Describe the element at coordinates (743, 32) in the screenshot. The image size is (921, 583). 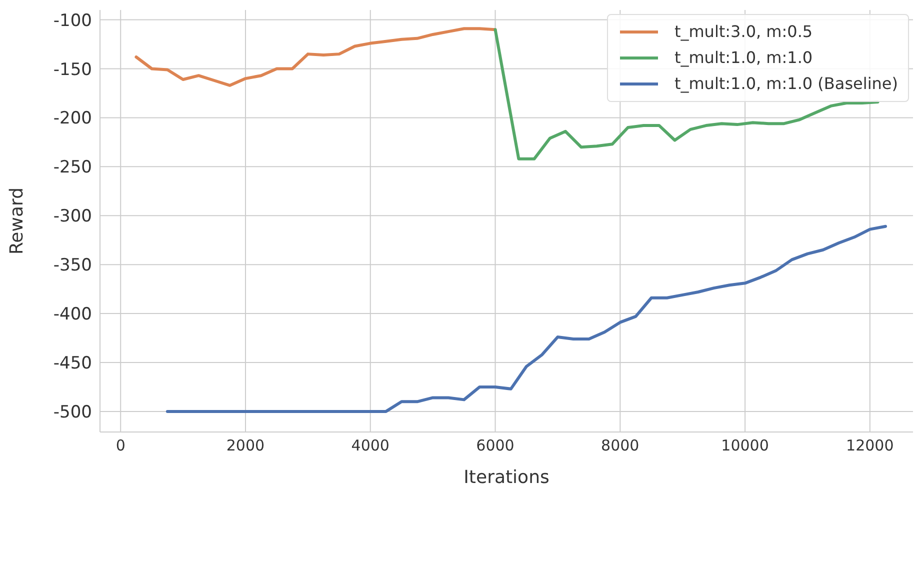
I see `legend-label: t_mult:3.0, m:0.5` at that location.